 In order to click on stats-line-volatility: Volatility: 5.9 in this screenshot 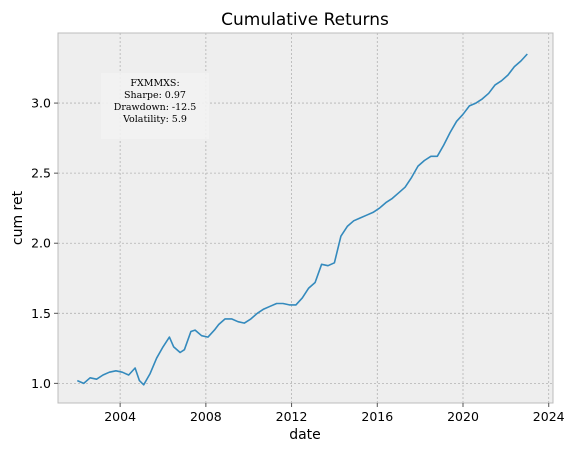, I will do `click(154, 119)`.